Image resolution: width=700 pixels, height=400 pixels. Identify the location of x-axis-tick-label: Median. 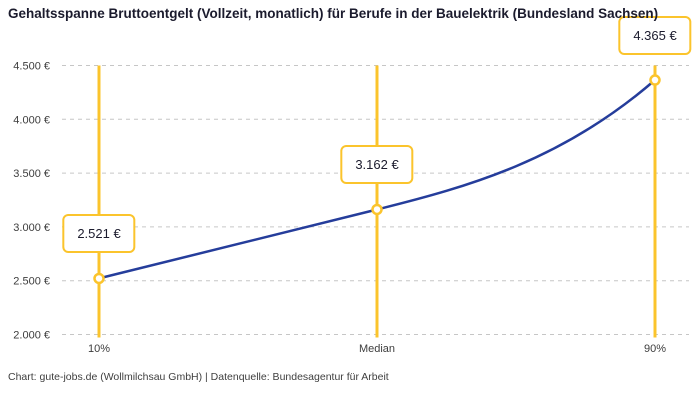
(377, 349).